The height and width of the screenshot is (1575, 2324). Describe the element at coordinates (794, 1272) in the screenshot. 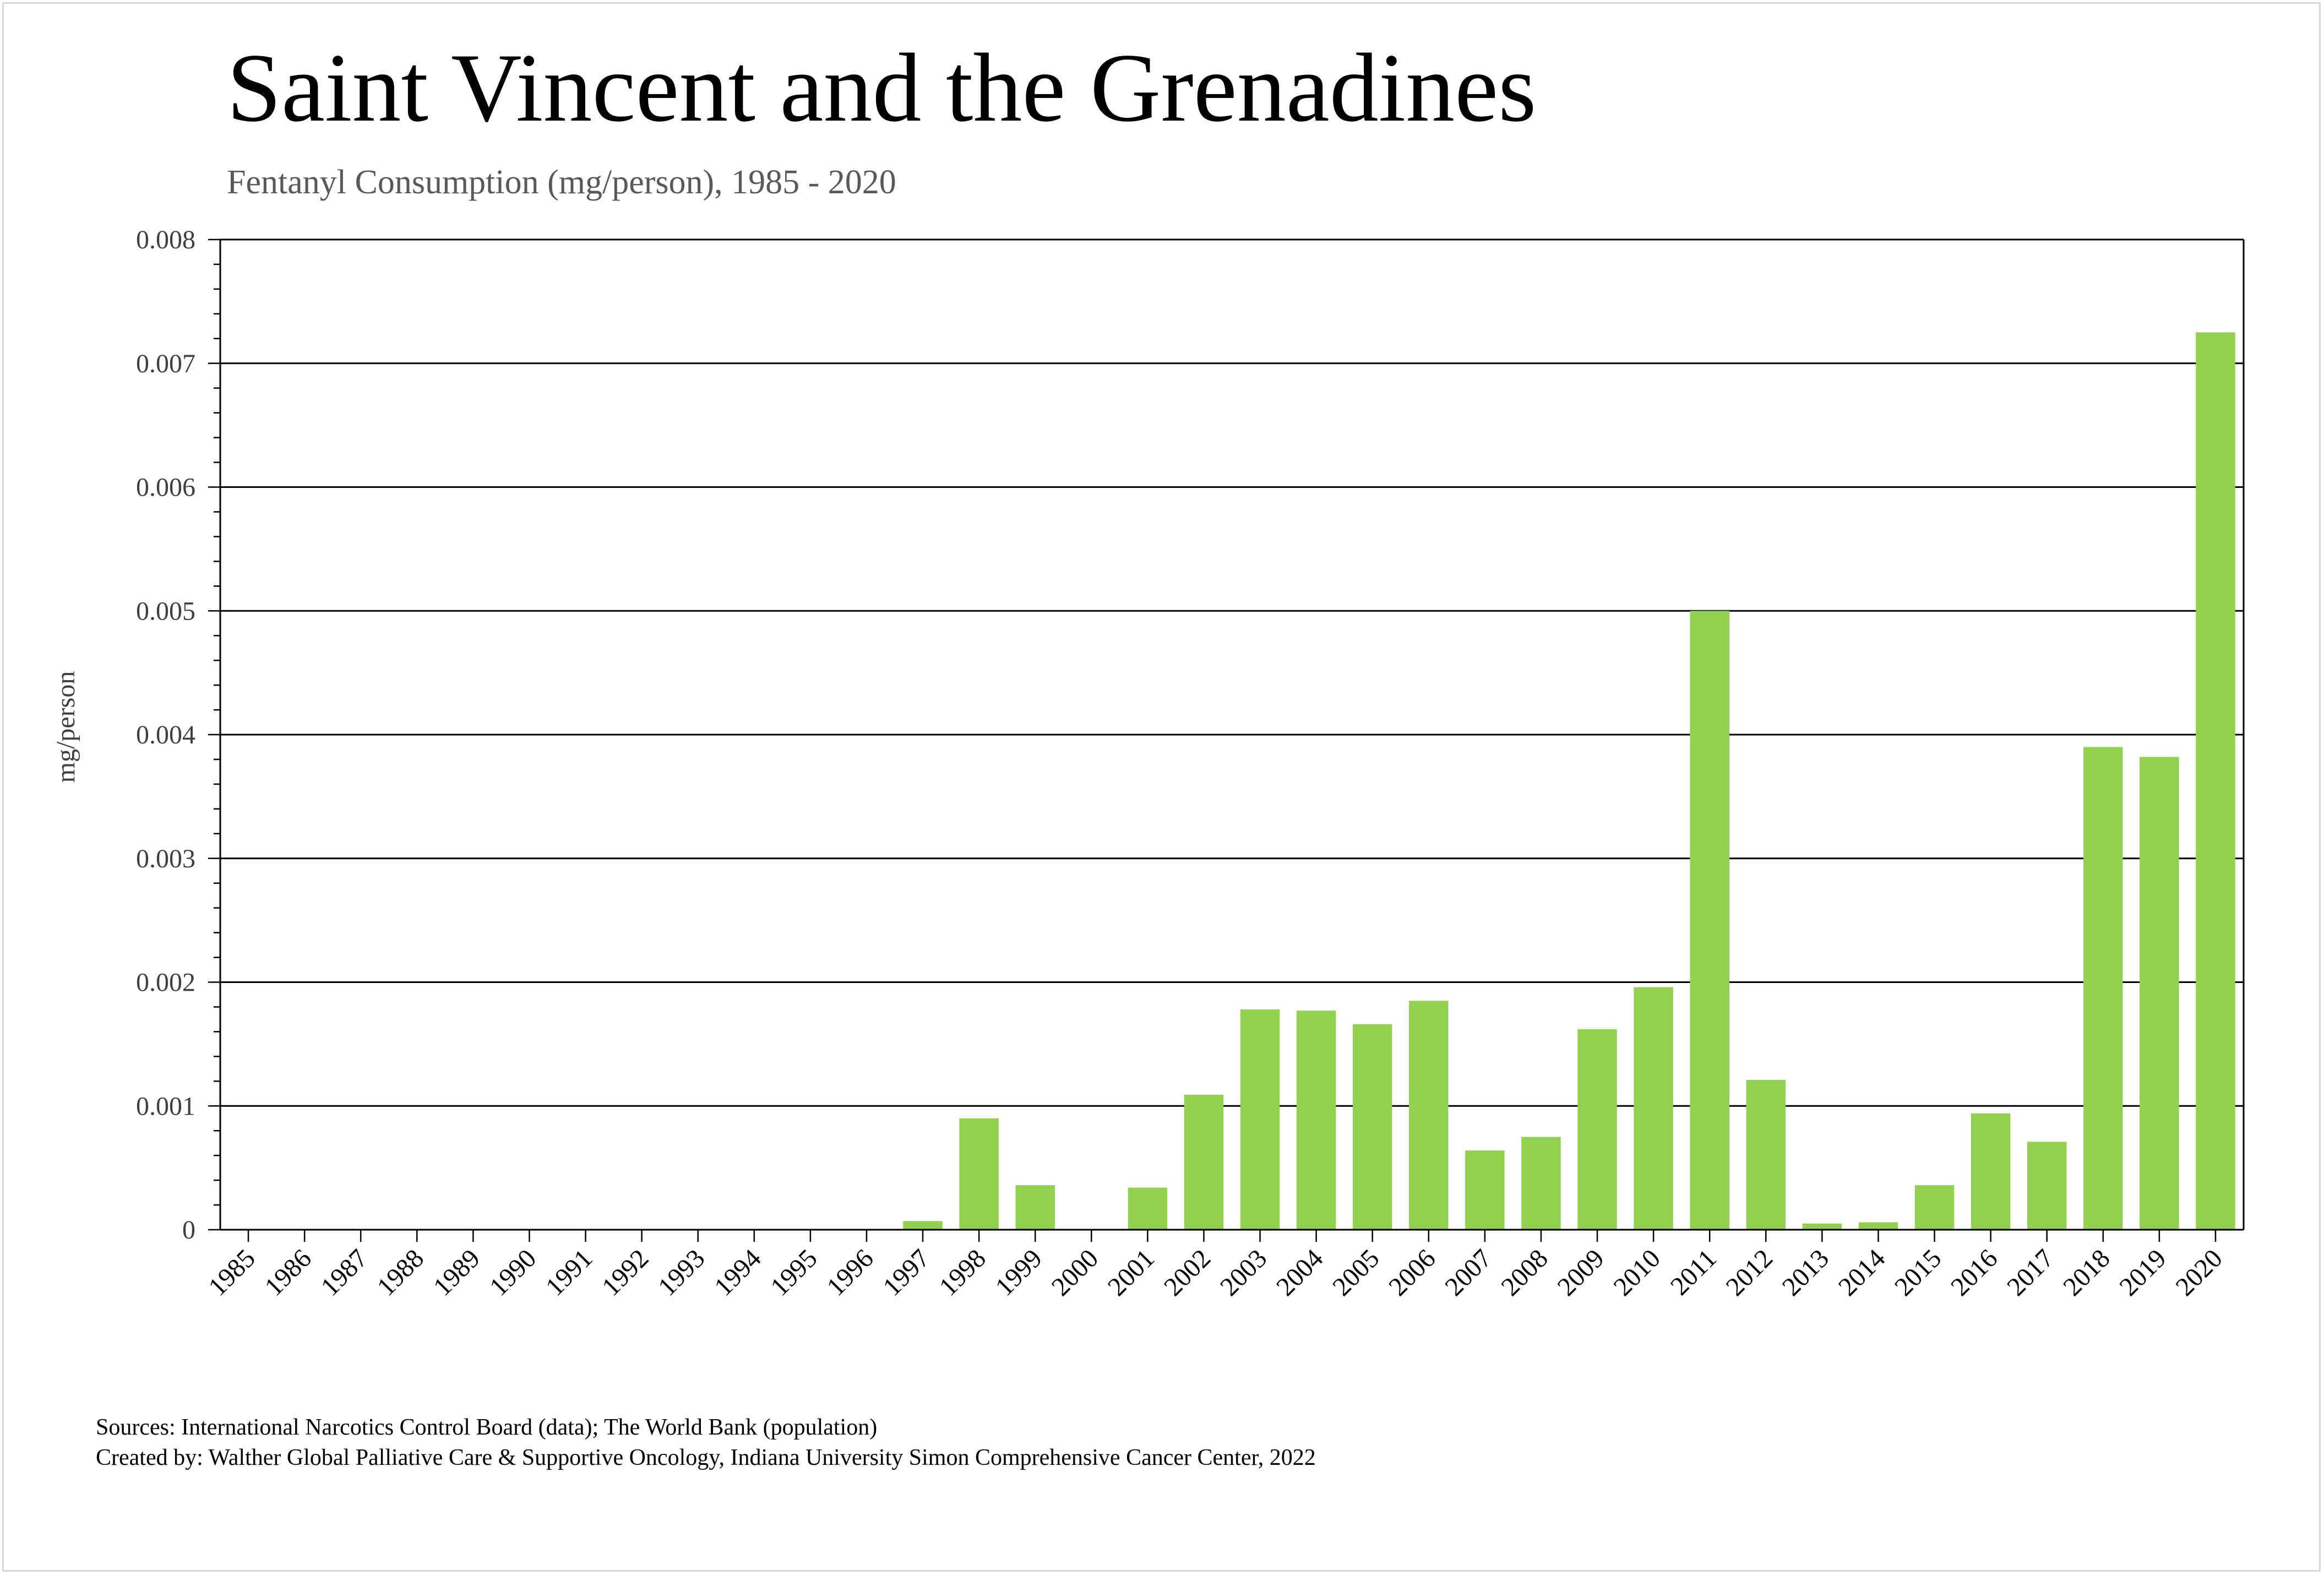

I see `x-tick-label: 1995` at that location.